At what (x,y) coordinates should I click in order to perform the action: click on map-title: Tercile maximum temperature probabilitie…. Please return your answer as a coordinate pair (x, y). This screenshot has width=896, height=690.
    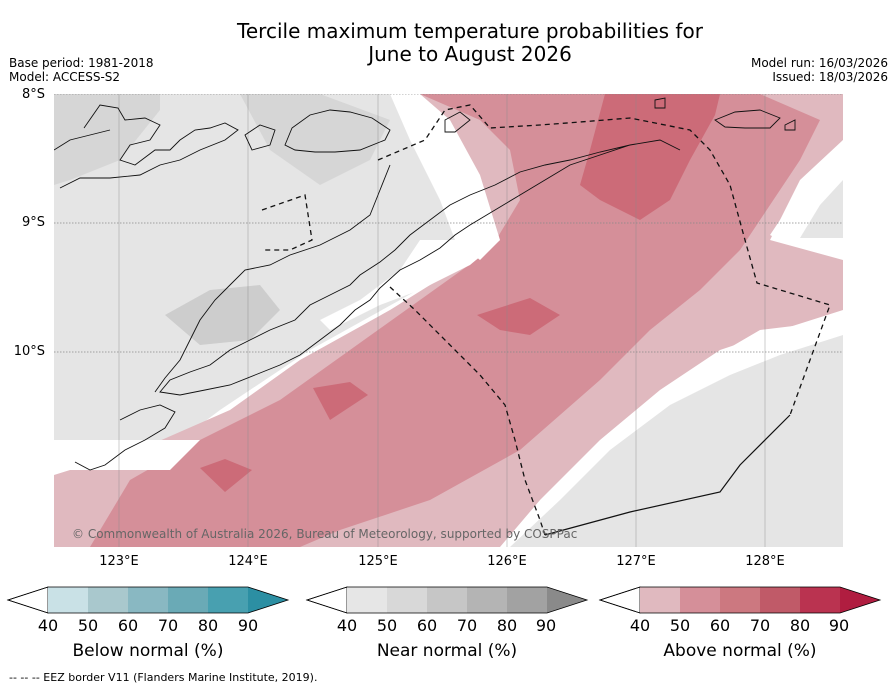
    Looking at the image, I should click on (448, 43).